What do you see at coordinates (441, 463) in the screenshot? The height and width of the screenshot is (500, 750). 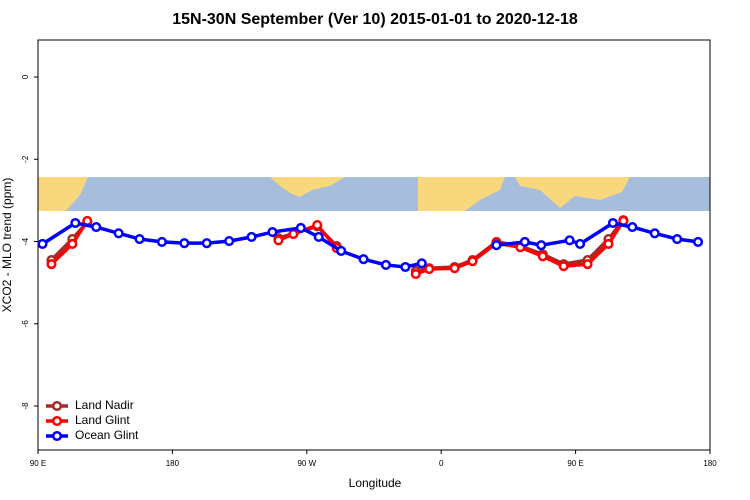 I see `x-tick-label: 0` at bounding box center [441, 463].